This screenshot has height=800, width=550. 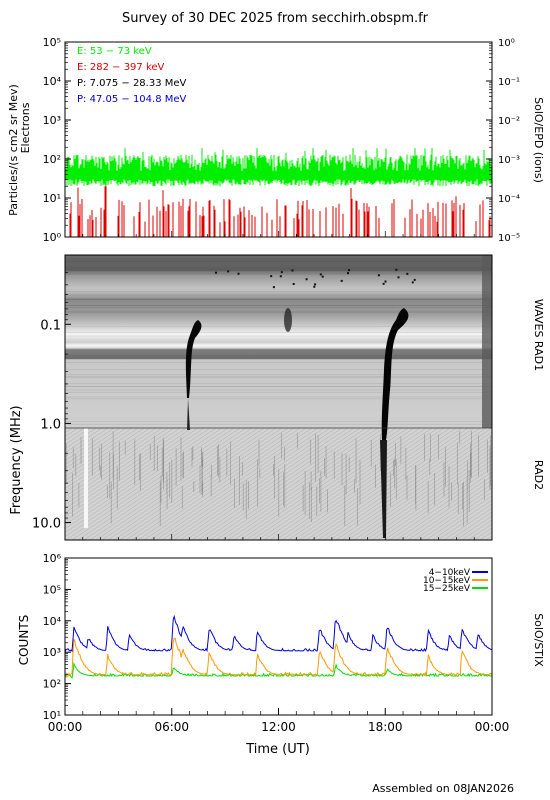 I want to click on waves-tick-label: 0.1, so click(x=50, y=325).